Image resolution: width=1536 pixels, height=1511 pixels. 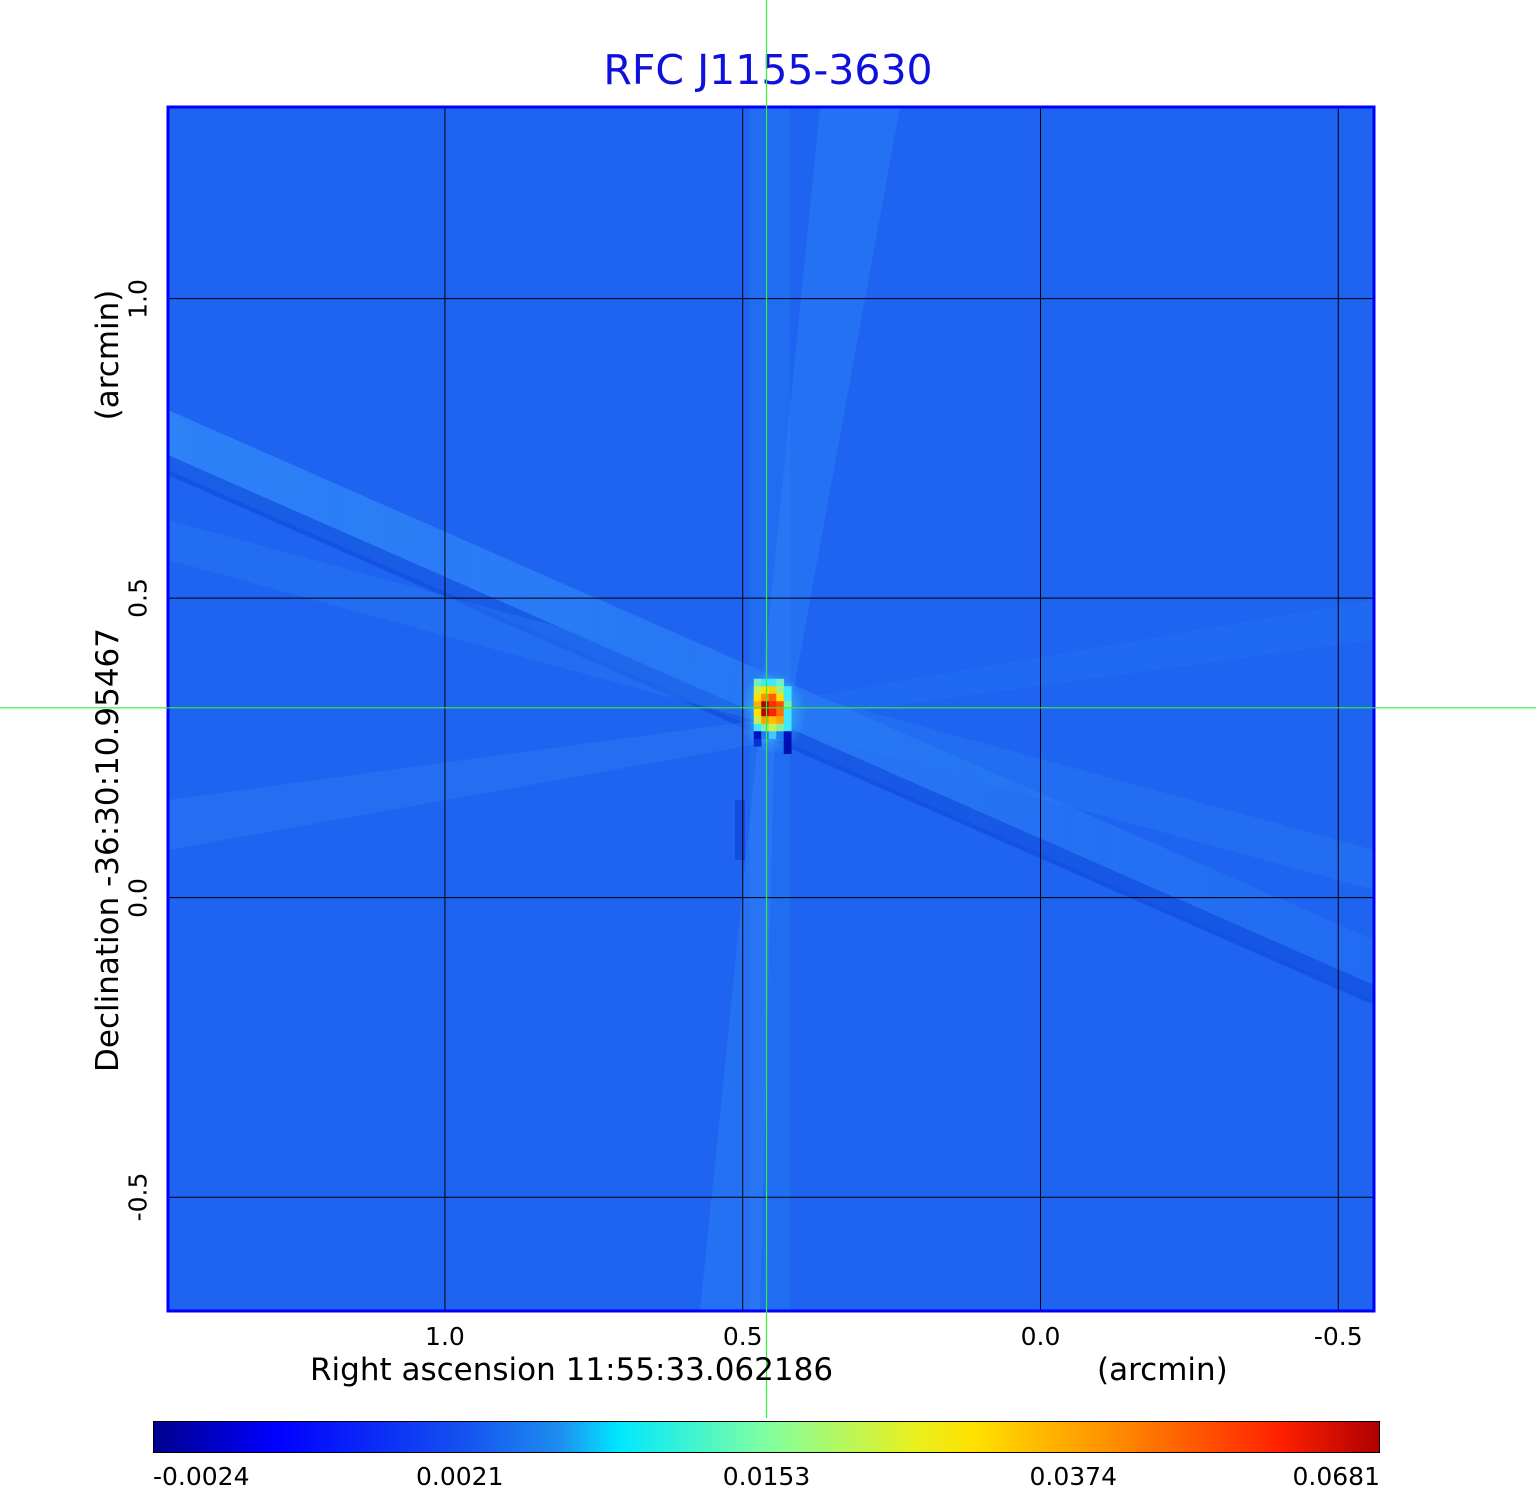 I want to click on colorbar-tick-label: 0.0021, so click(x=460, y=1476).